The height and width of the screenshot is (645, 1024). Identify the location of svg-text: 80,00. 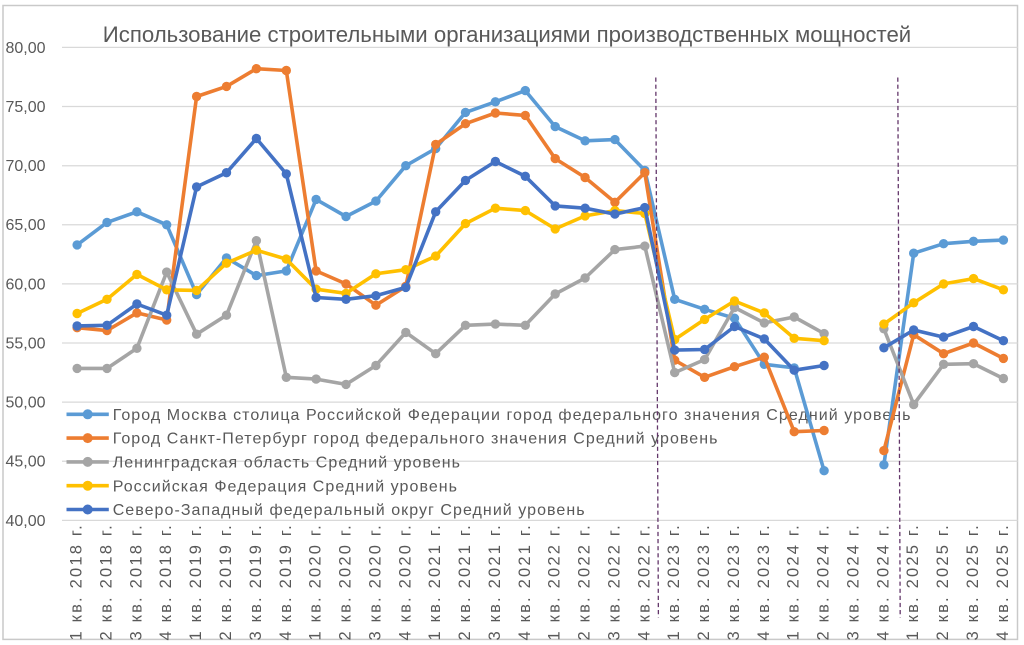
(25, 48).